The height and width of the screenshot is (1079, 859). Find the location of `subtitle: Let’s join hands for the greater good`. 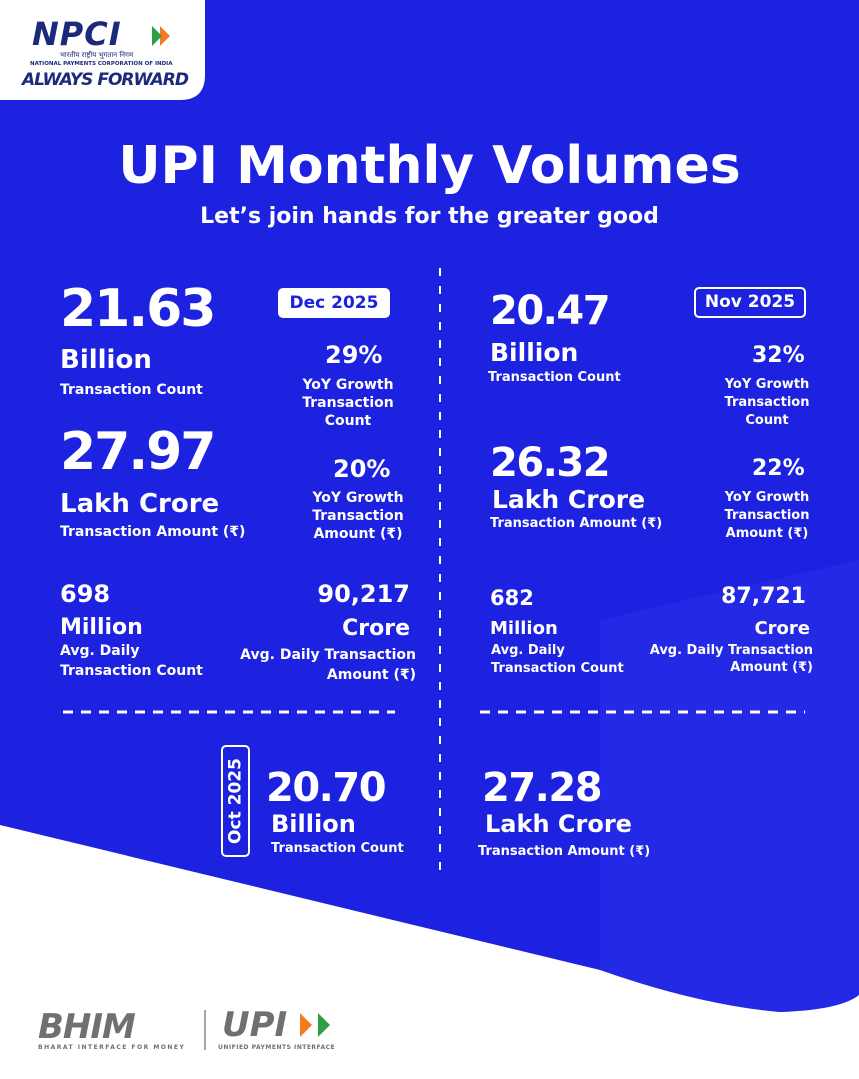

subtitle: Let’s join hands for the greater good is located at coordinates (429, 216).